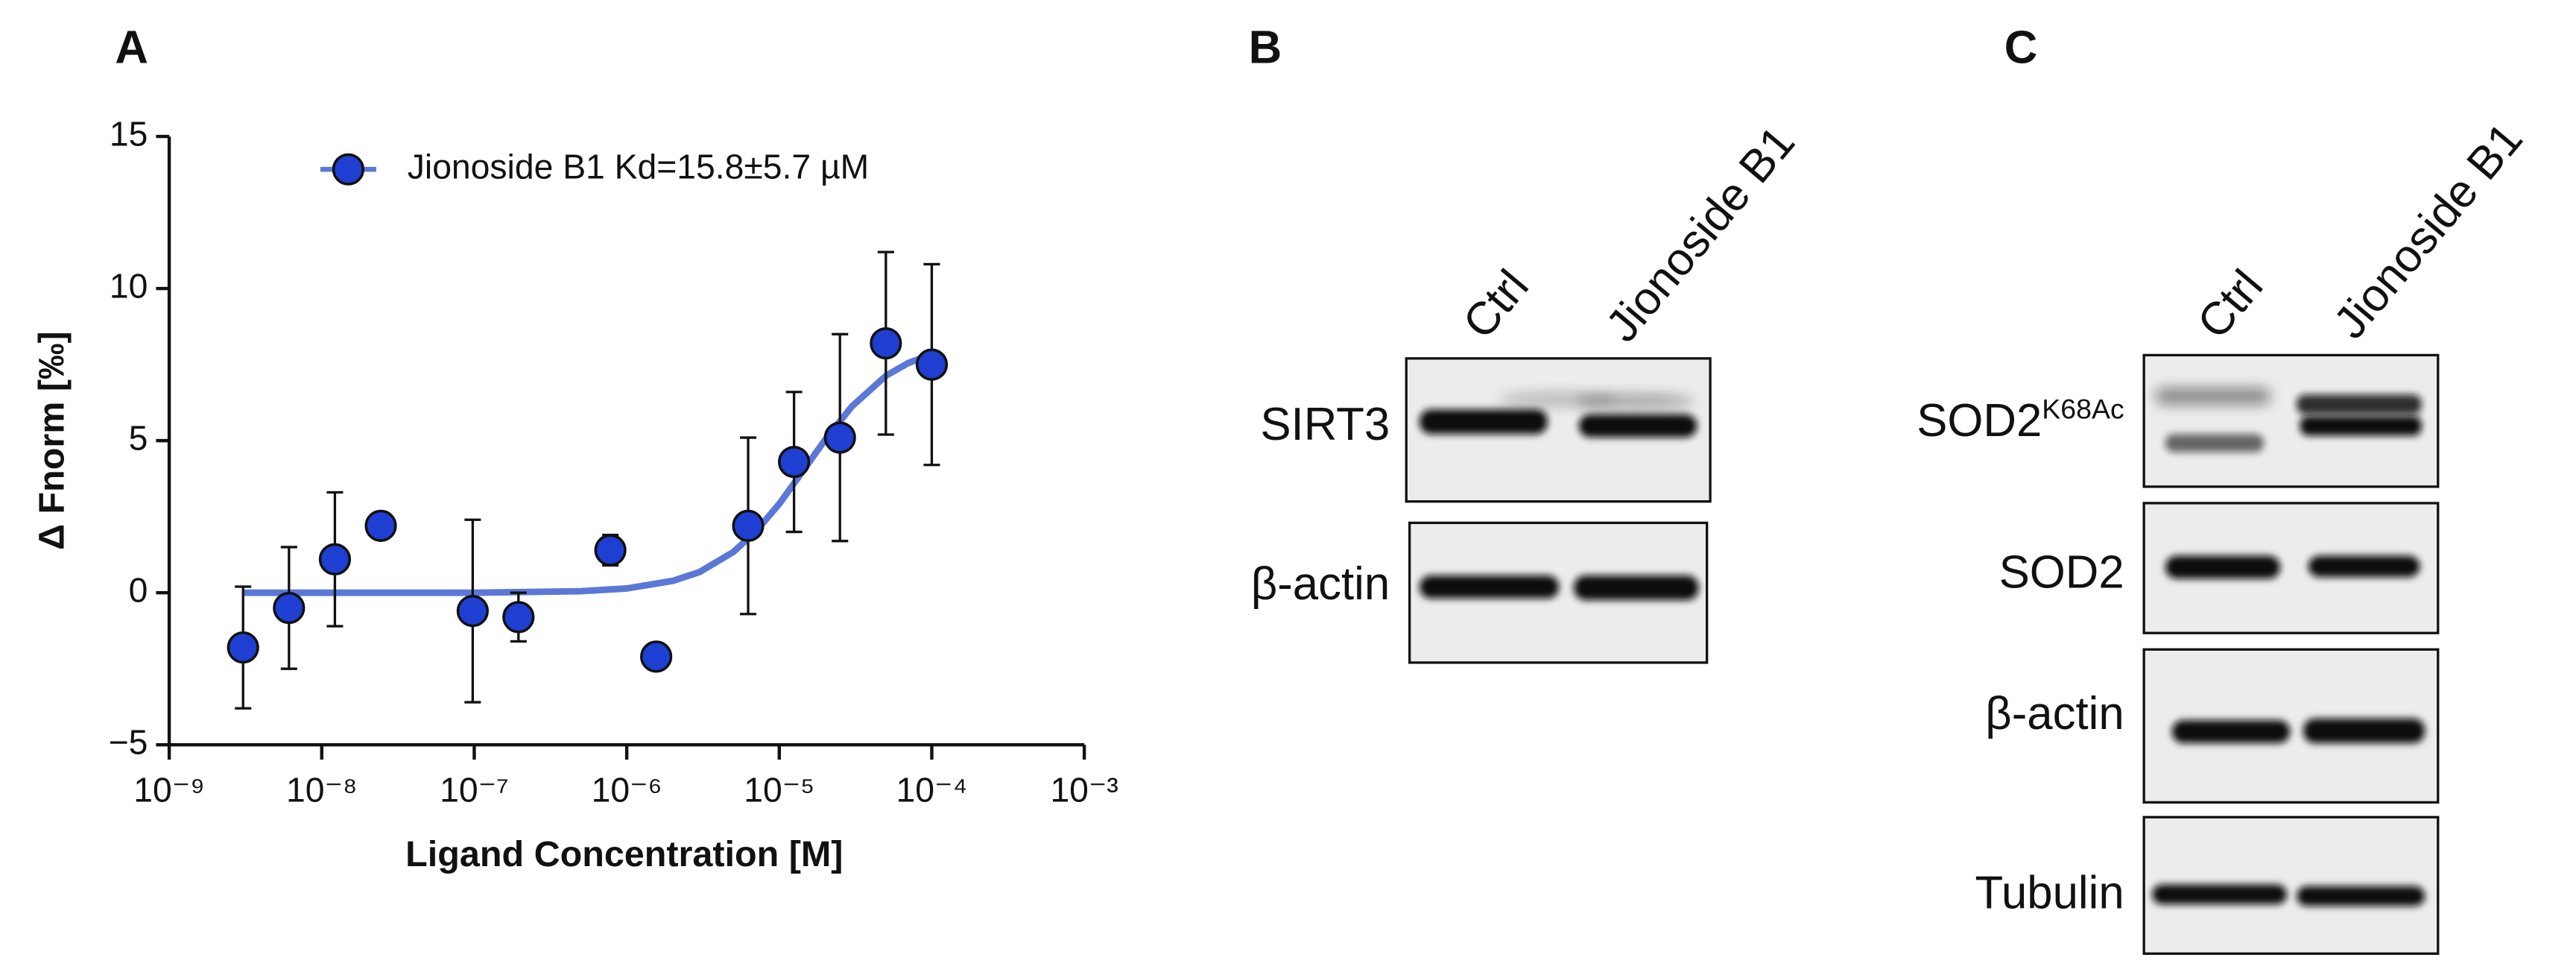 Image resolution: width=2576 pixels, height=975 pixels. What do you see at coordinates (779, 790) in the screenshot?
I see `x-tick-label: 10⁻⁵` at bounding box center [779, 790].